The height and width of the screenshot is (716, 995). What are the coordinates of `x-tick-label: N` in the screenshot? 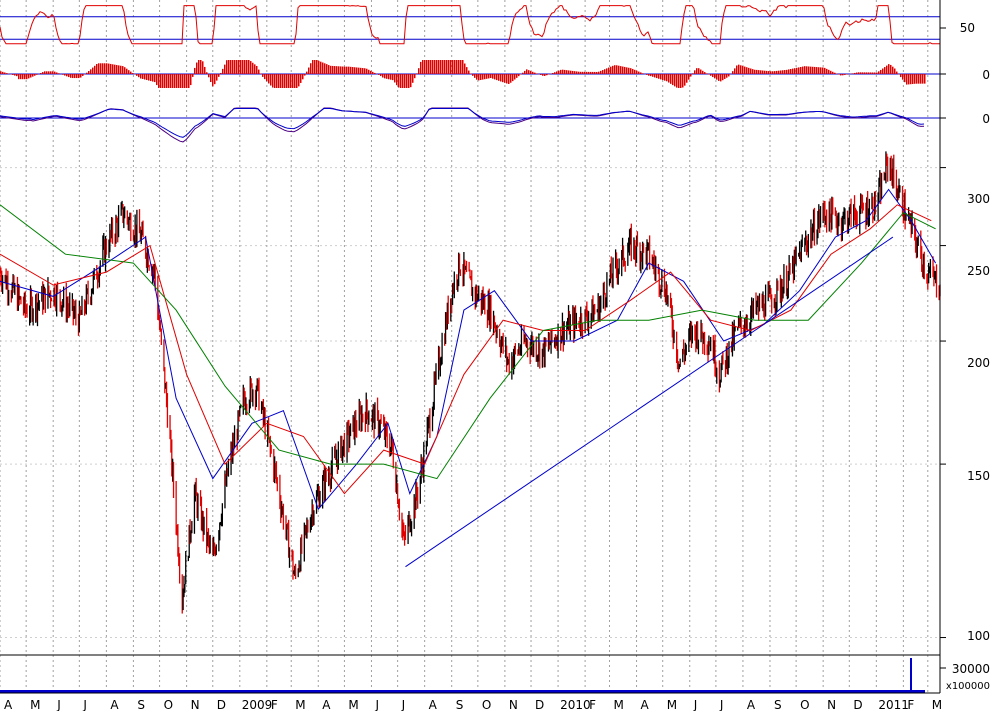 It's located at (513, 704).